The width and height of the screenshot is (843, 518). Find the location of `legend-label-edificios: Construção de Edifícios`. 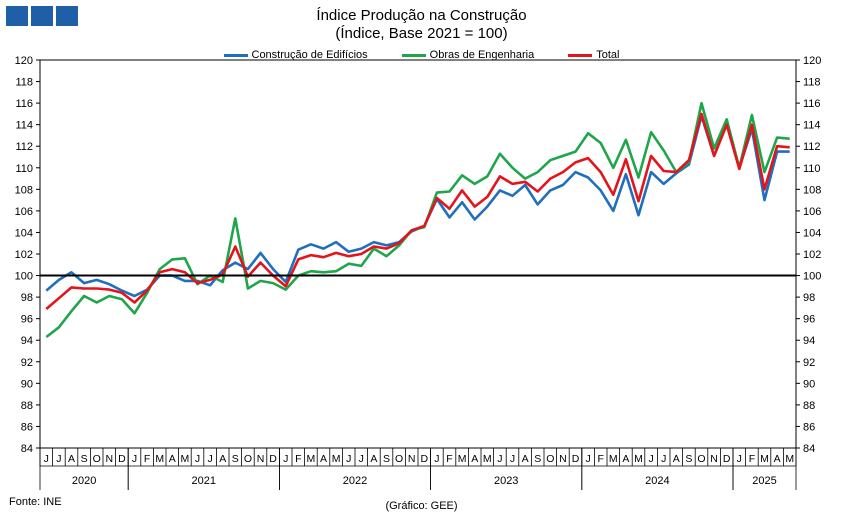

legend-label-edificios: Construção de Edifícios is located at coordinates (309, 55).